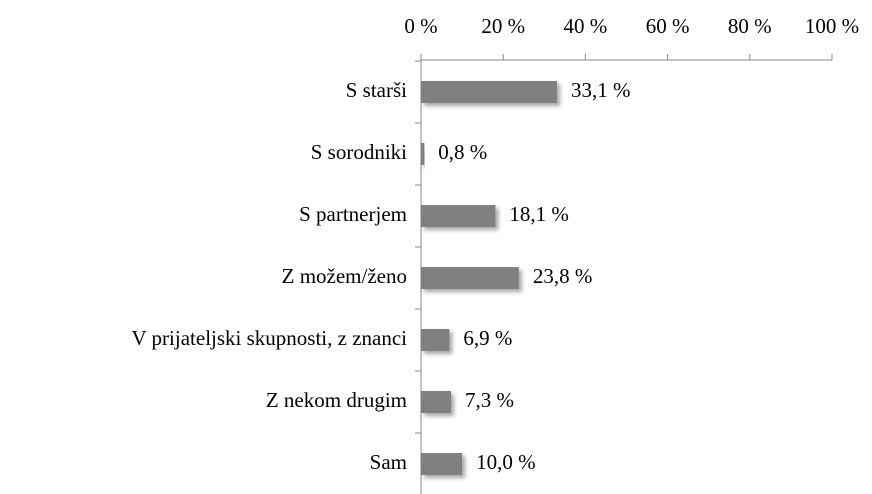 This screenshot has height=494, width=872. I want to click on y-tick-label: S sorodniki, so click(359, 152).